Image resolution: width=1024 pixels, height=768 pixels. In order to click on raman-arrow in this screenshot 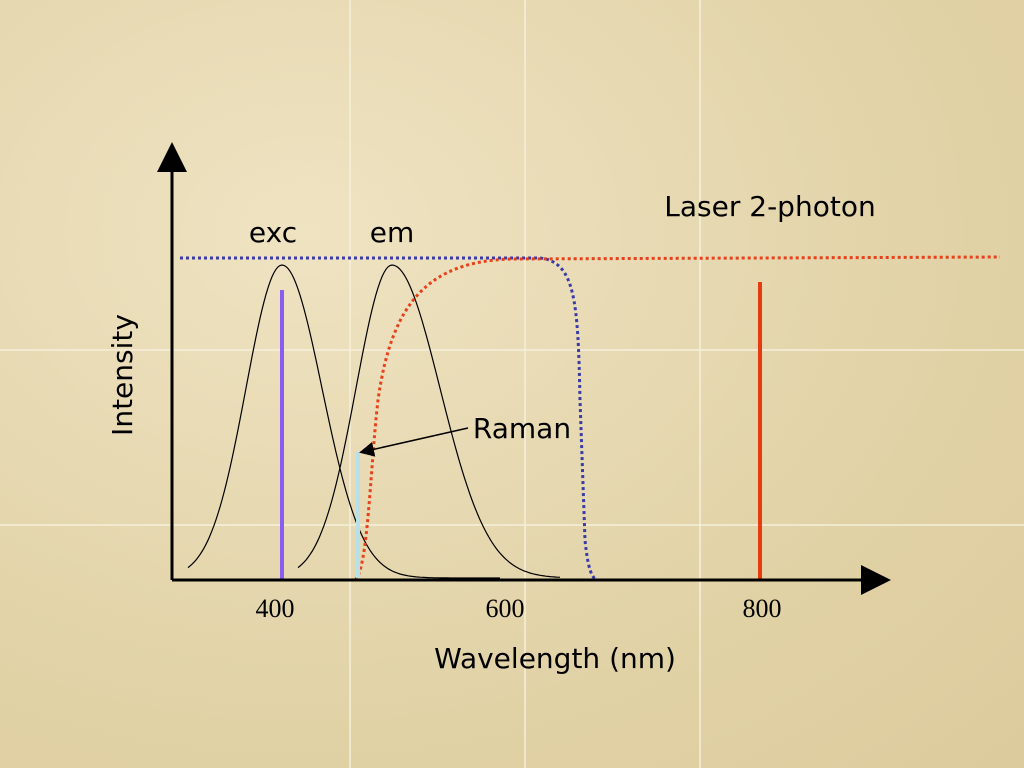, I will do `click(414, 442)`.